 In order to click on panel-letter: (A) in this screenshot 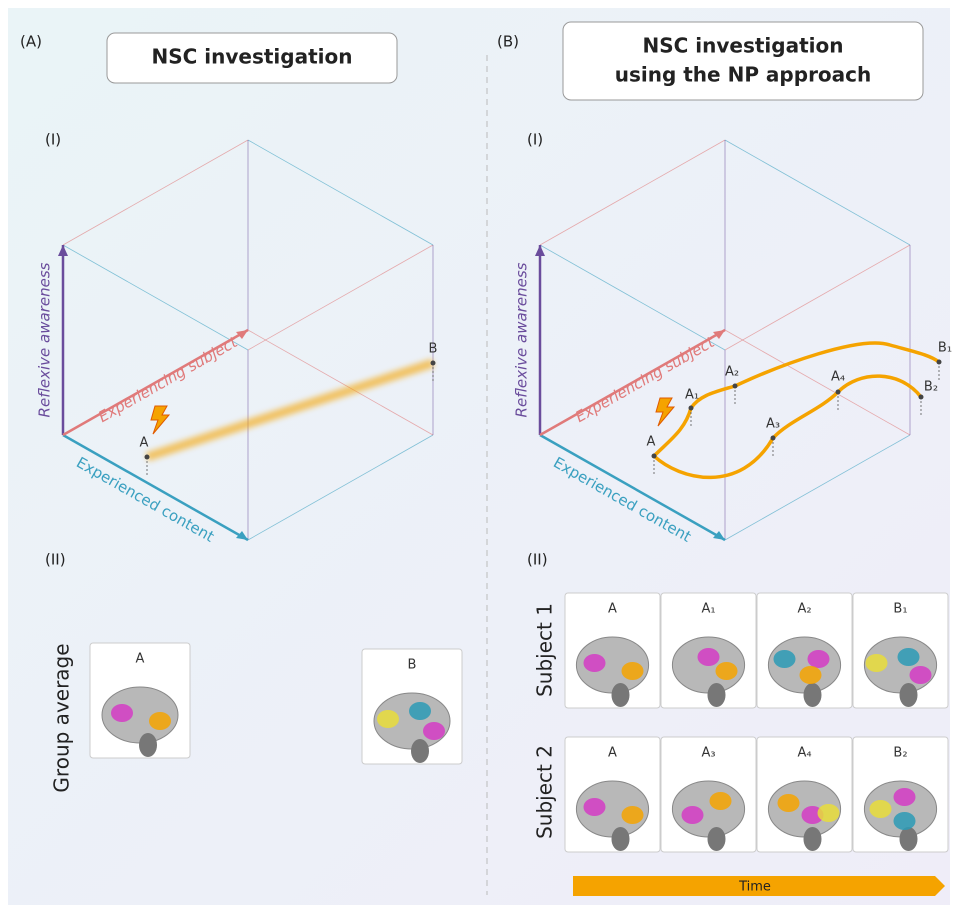, I will do `click(31, 42)`.